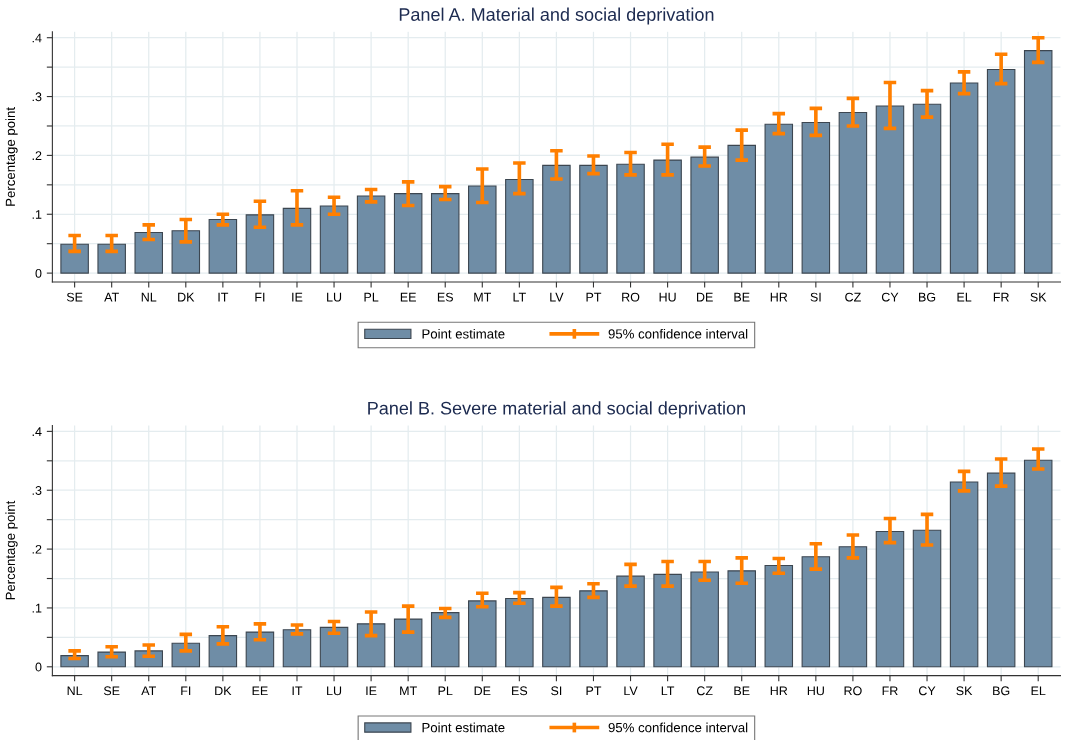 Image resolution: width=1069 pixels, height=740 pixels. What do you see at coordinates (779, 691) in the screenshot?
I see `x-tick-label: HR` at bounding box center [779, 691].